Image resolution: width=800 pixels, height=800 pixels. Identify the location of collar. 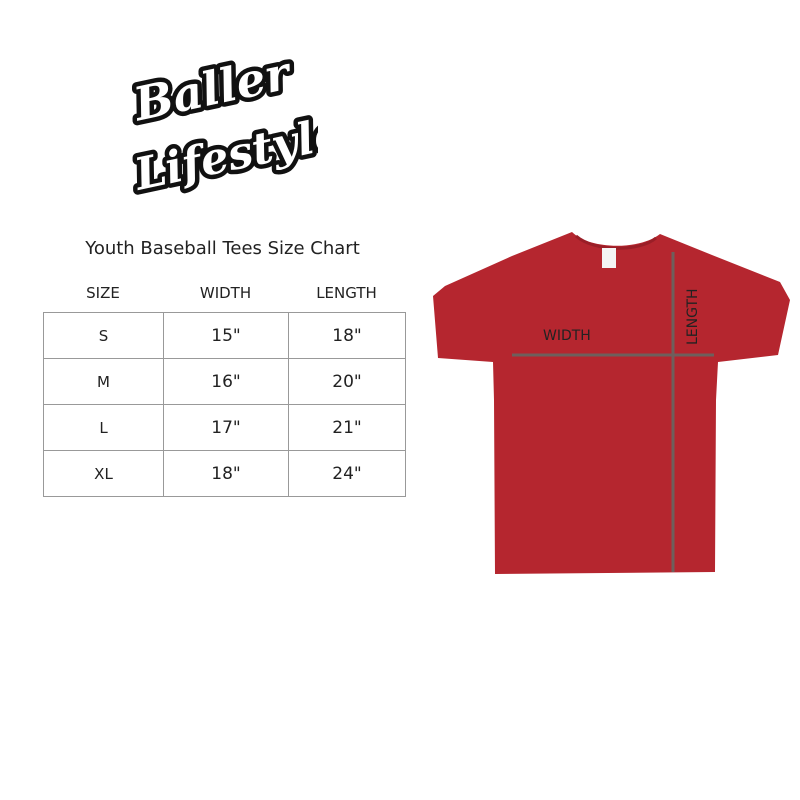
(616, 242).